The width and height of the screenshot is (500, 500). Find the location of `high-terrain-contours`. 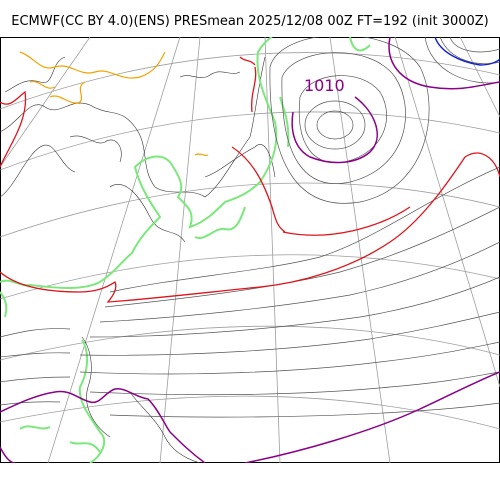

high-terrain-contours is located at coordinates (114, 104).